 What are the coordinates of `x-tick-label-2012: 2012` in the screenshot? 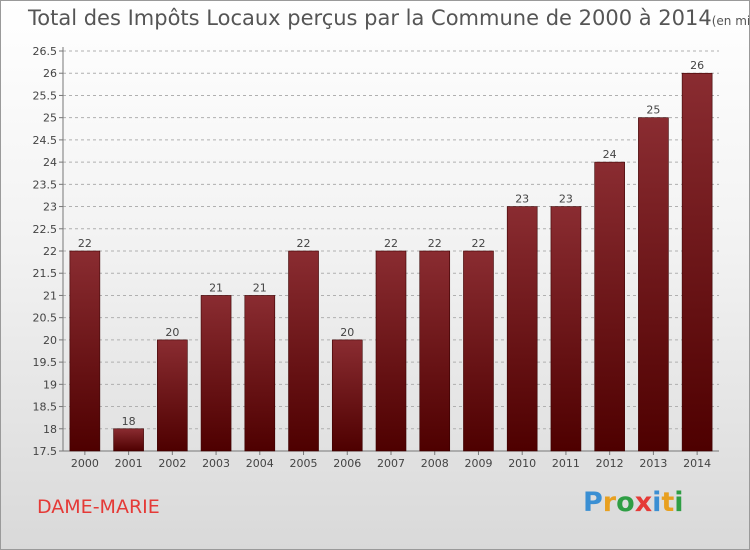 It's located at (610, 463).